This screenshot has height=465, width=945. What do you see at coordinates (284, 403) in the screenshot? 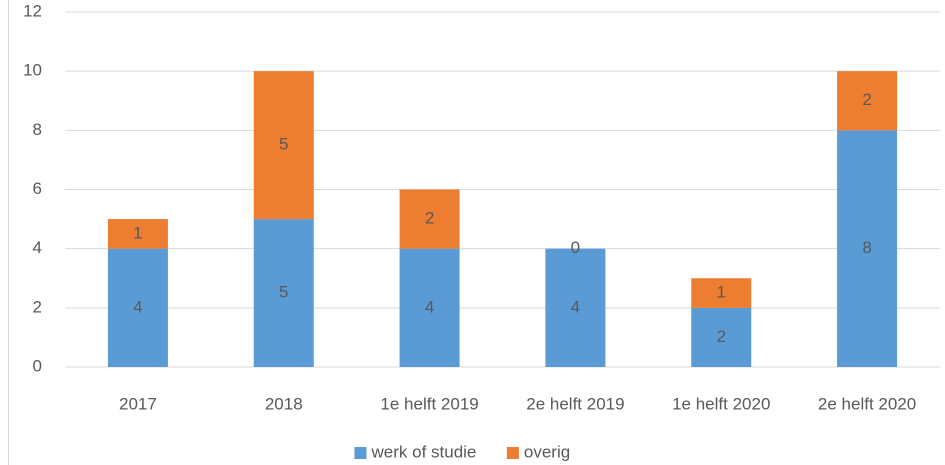
I see `x-tick-label: 2018` at bounding box center [284, 403].